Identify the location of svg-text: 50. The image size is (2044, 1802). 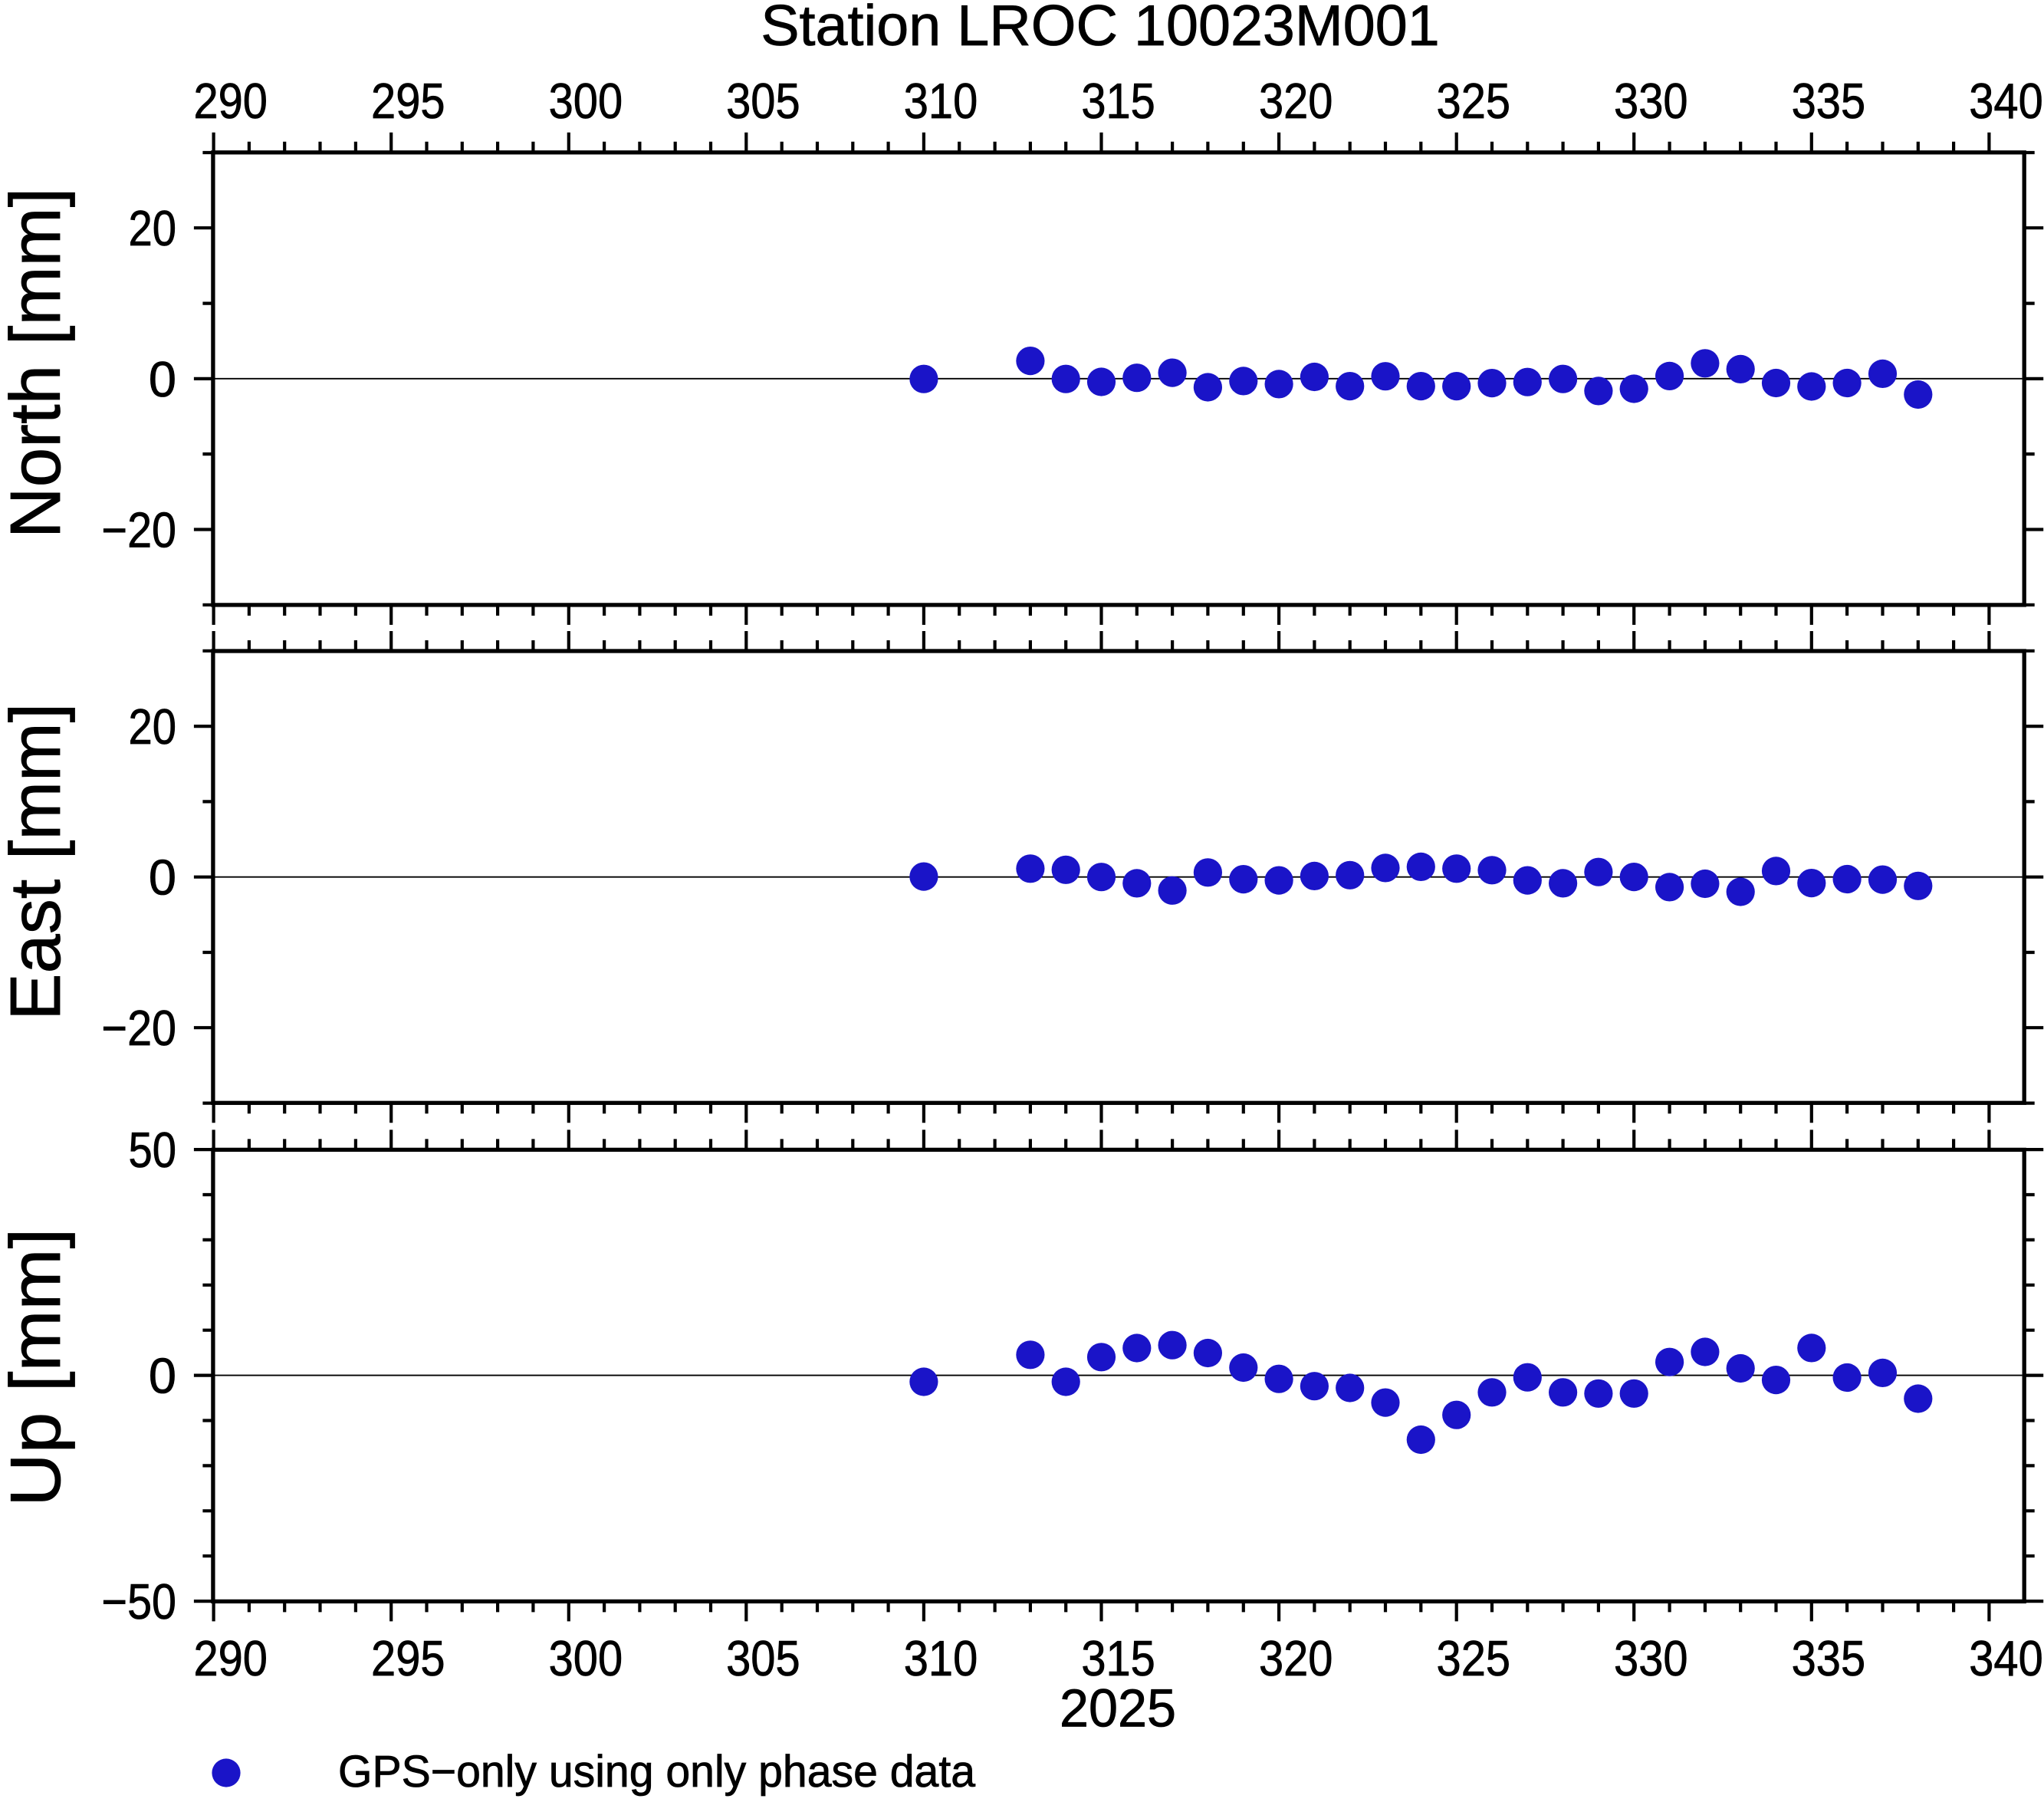
(153, 1150).